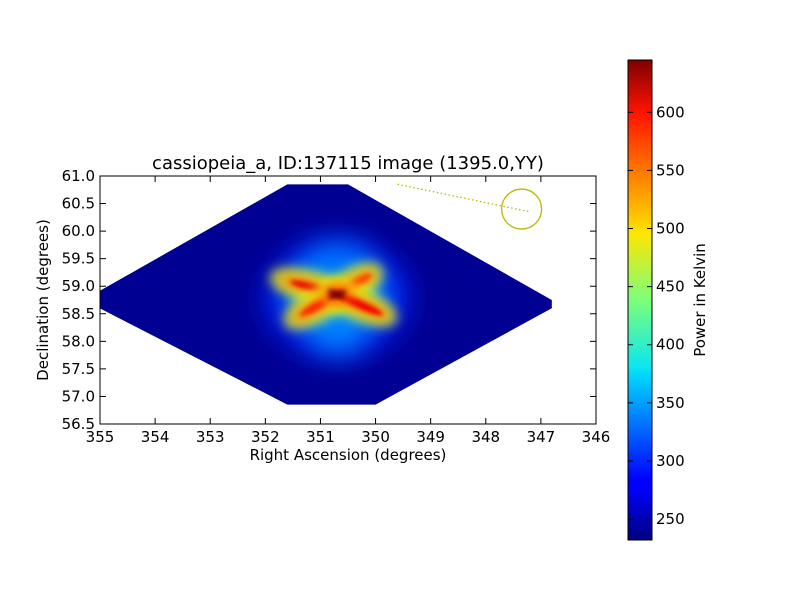 The image size is (800, 600). What do you see at coordinates (541, 437) in the screenshot?
I see `x-tick-label: 347` at bounding box center [541, 437].